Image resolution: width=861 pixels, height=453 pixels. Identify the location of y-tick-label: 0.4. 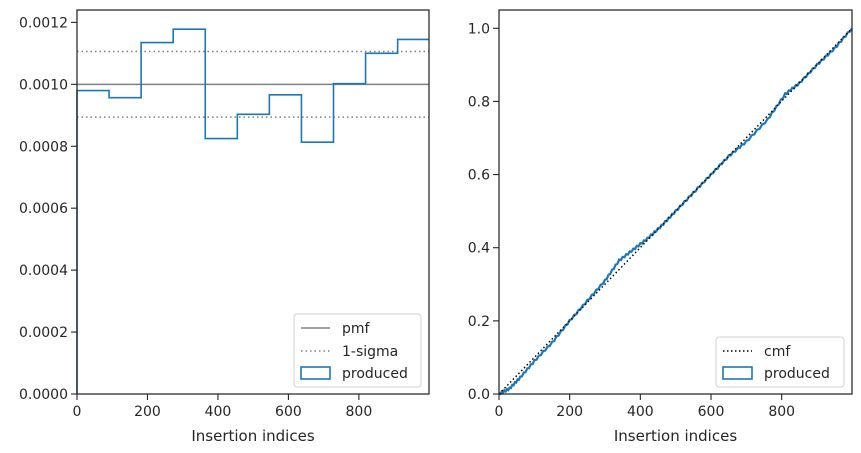
(479, 249).